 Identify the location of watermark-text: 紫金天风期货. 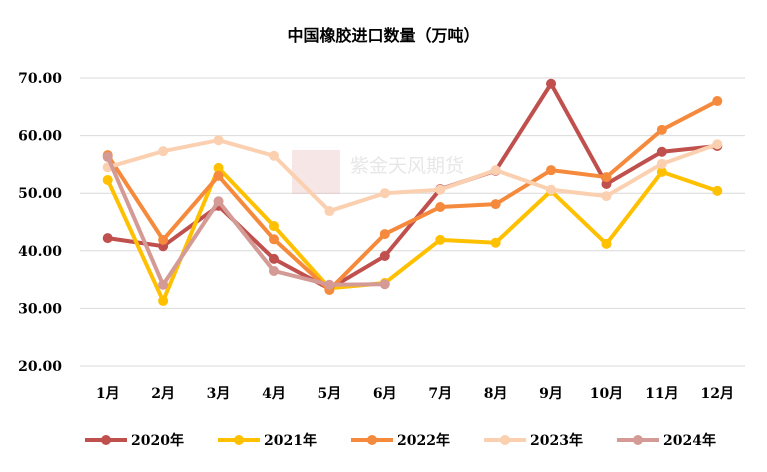
(407, 166).